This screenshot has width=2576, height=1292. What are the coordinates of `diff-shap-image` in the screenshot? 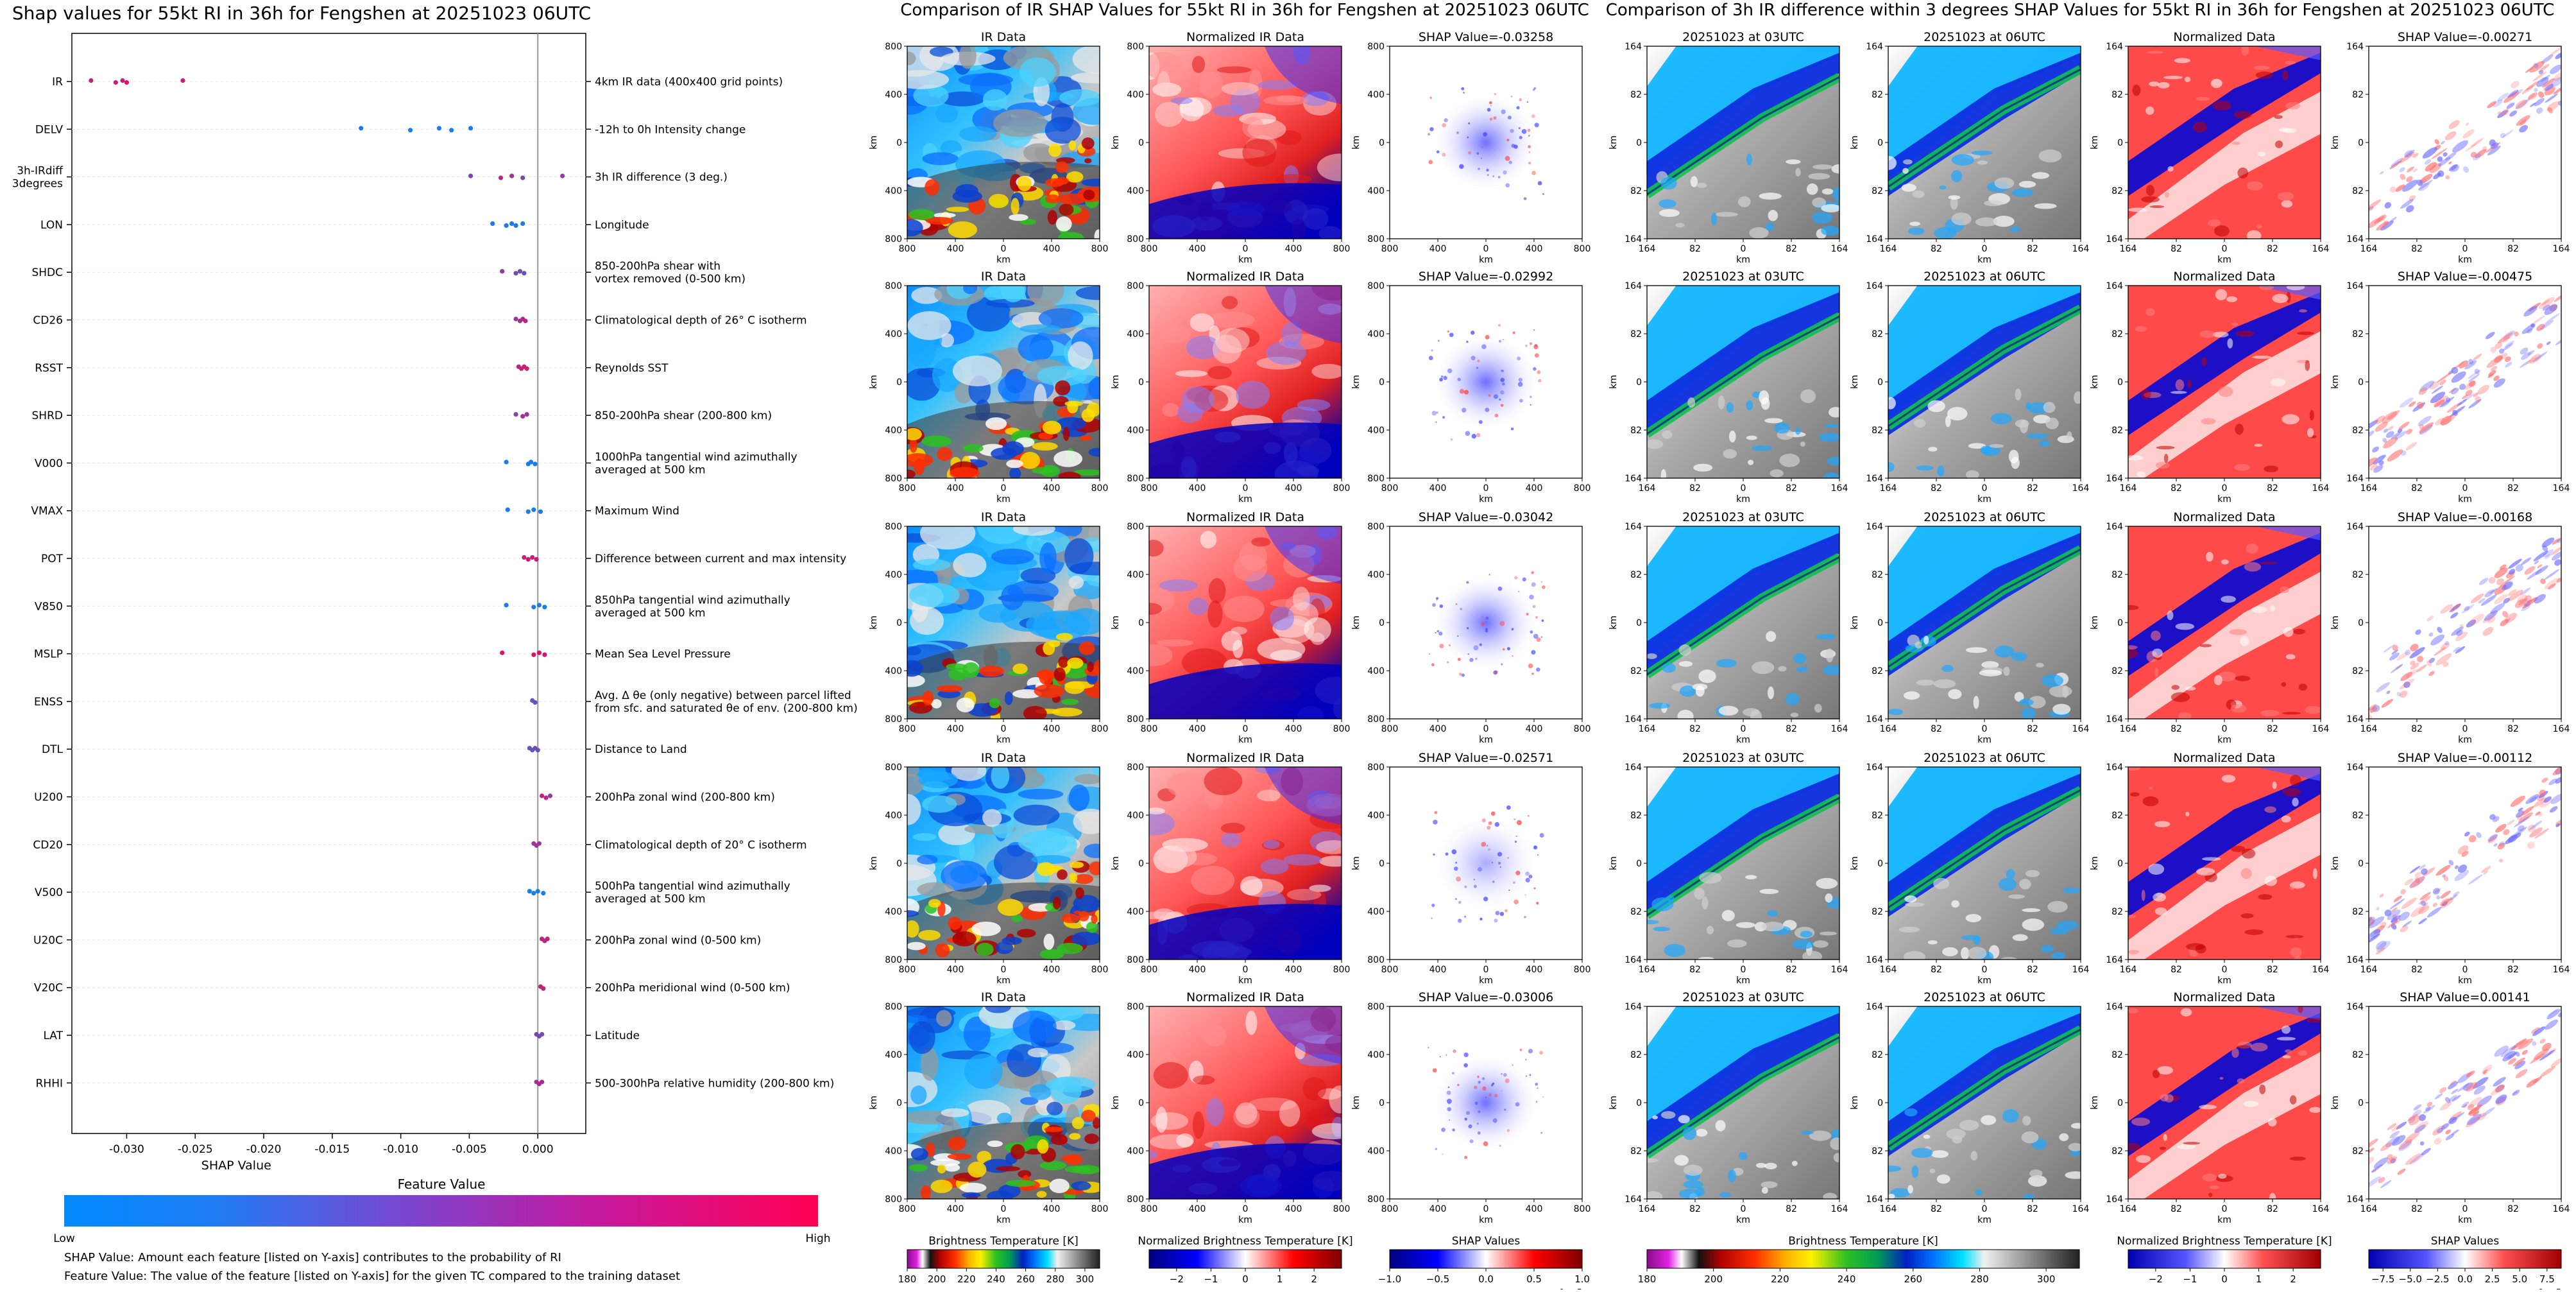 It's located at (2465, 382).